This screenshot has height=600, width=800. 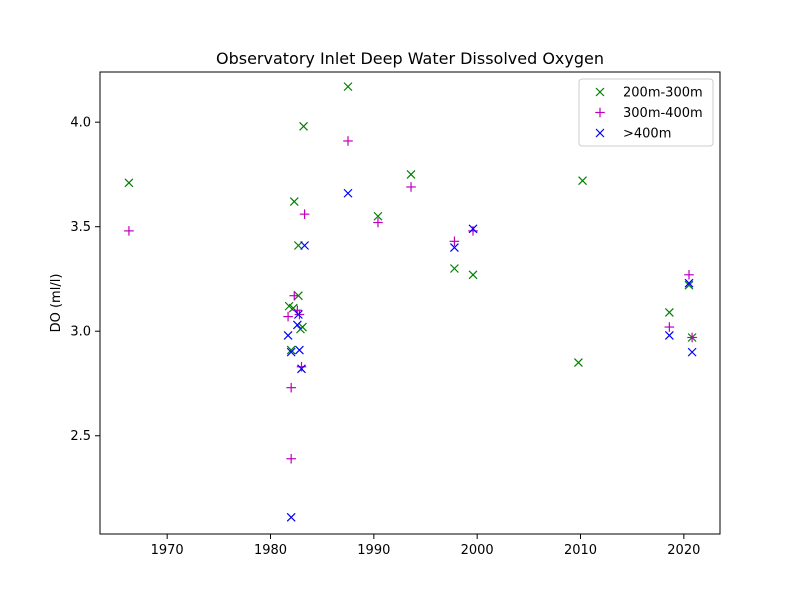 I want to click on legend-entry: >400m, so click(x=633, y=134).